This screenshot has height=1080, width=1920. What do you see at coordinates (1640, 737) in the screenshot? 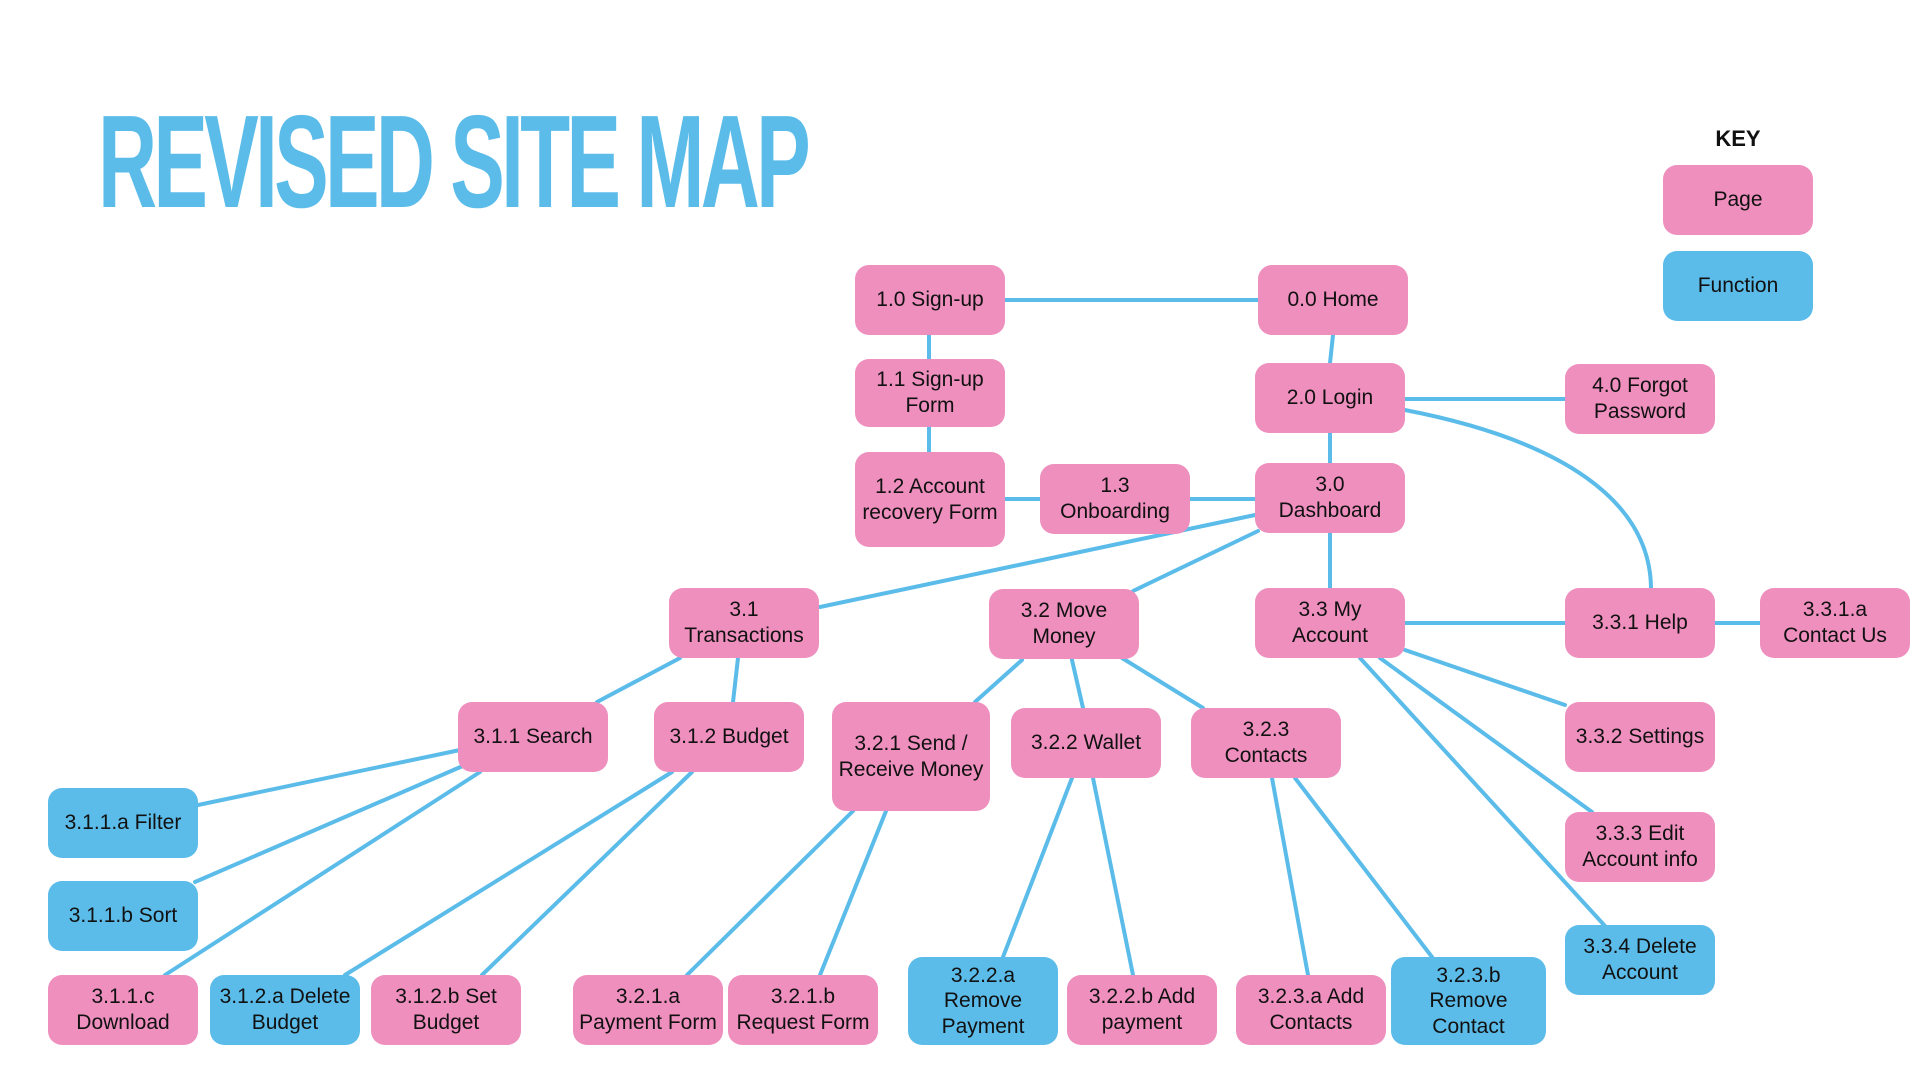
I see `node-settings: 3.3.2 Settings` at bounding box center [1640, 737].